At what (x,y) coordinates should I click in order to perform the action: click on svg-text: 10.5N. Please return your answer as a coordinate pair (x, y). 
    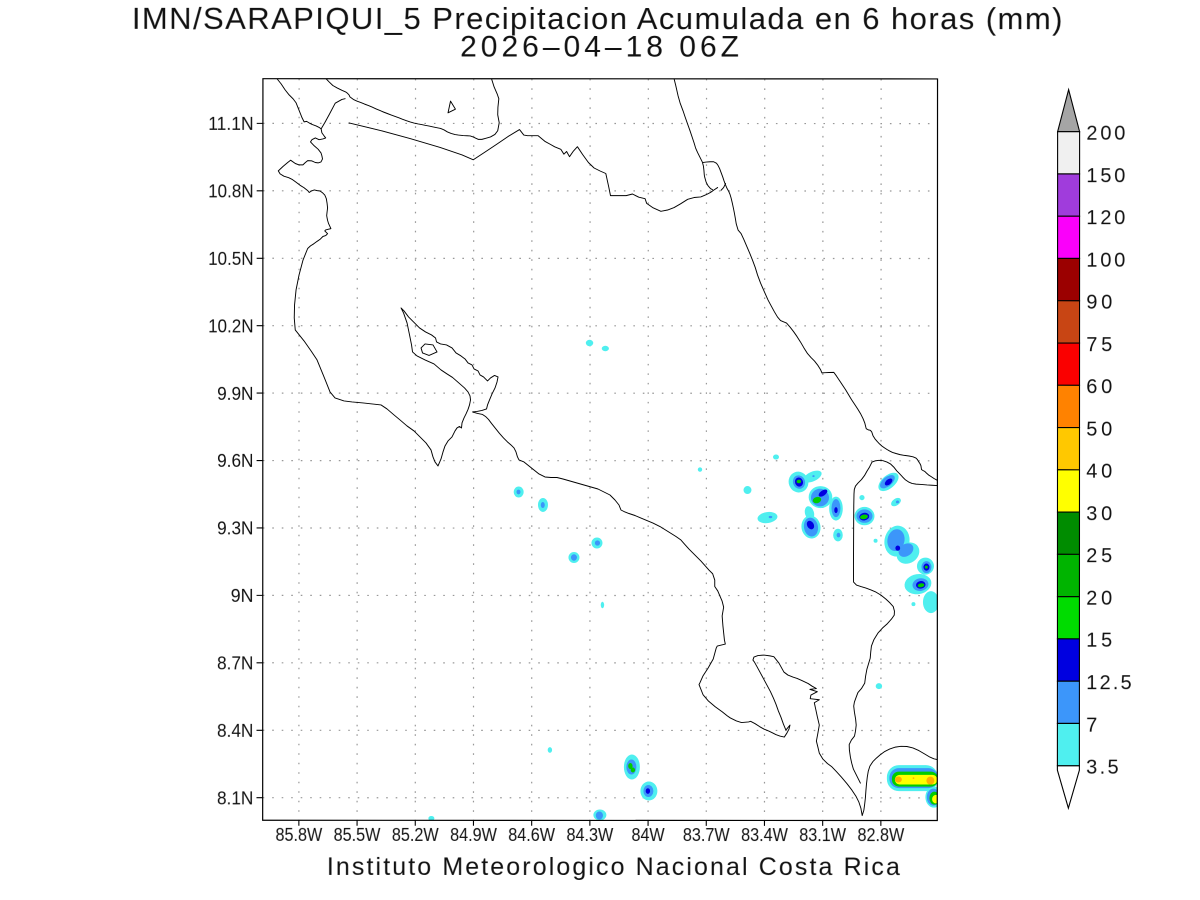
    Looking at the image, I should click on (230, 259).